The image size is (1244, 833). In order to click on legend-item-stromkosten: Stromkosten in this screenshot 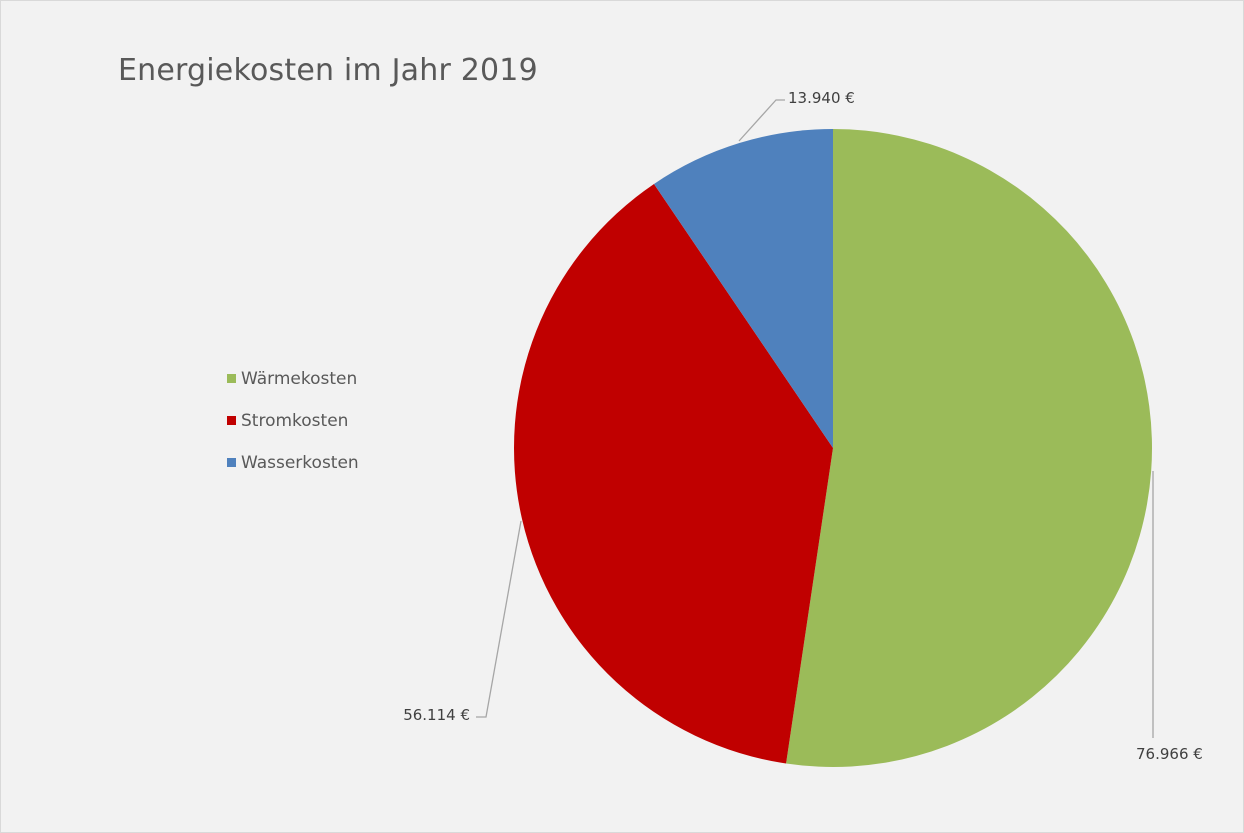, I will do `click(293, 420)`.